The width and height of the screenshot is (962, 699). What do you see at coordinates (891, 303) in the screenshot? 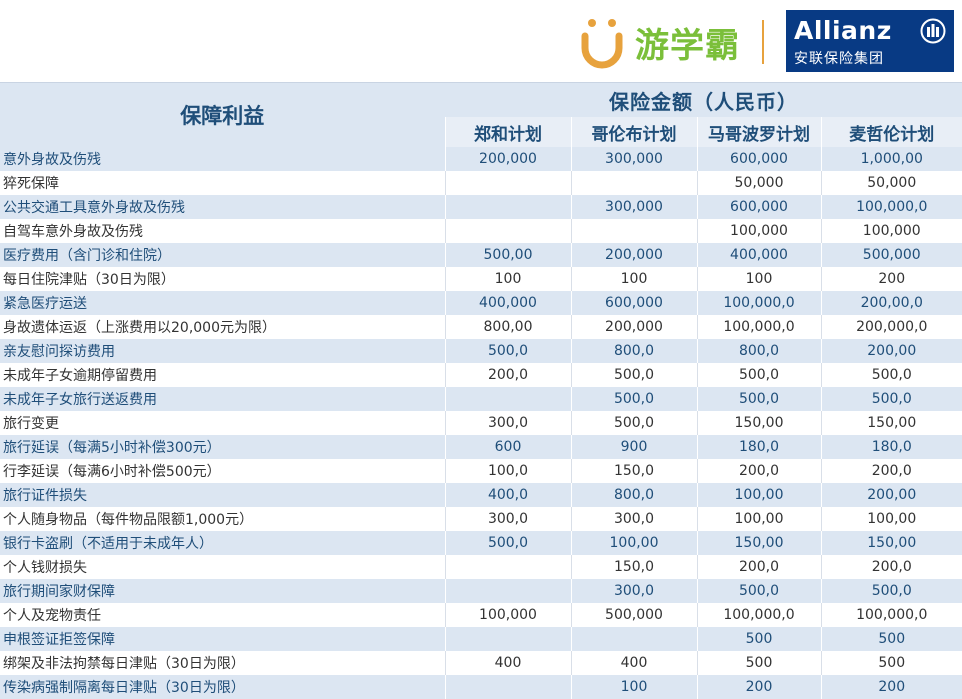
I see `amount-cell: 200,00,0` at bounding box center [891, 303].